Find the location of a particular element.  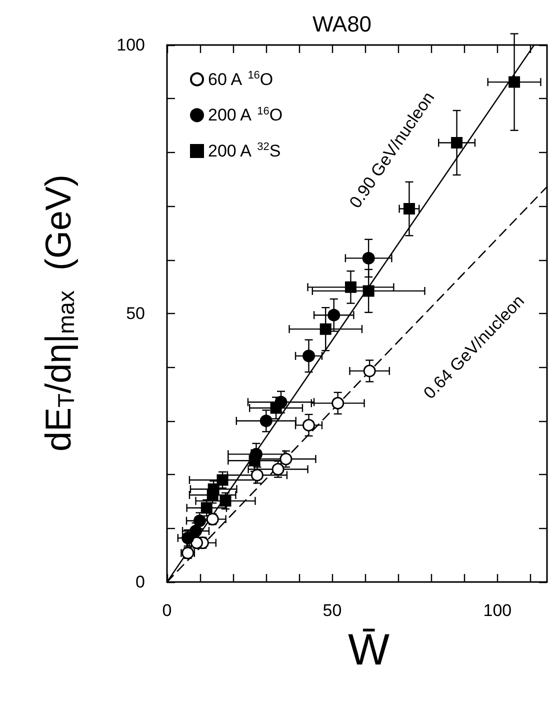

y-tick-label: 0 is located at coordinates (140, 582).